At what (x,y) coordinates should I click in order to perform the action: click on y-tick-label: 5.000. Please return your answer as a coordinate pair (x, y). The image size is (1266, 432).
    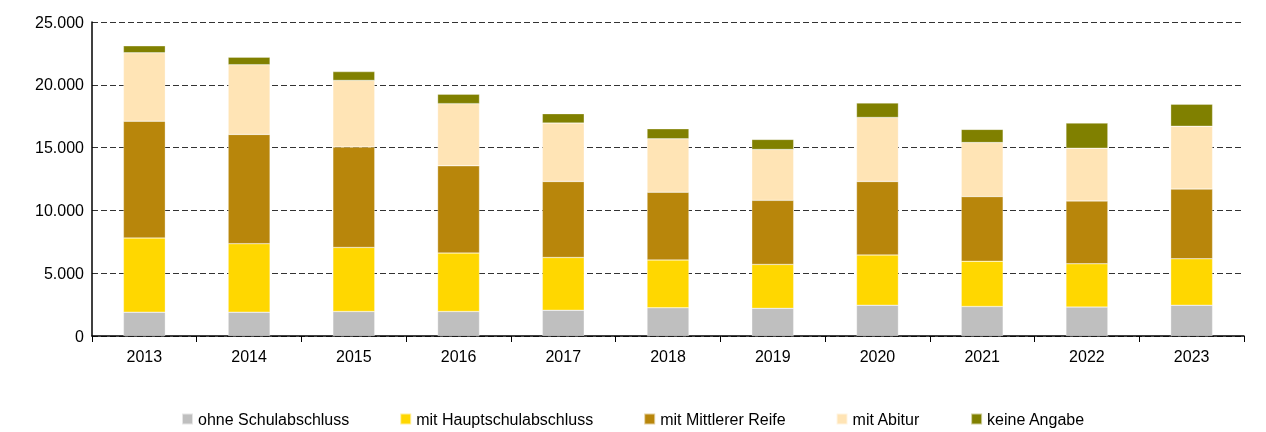
    Looking at the image, I should click on (64, 273).